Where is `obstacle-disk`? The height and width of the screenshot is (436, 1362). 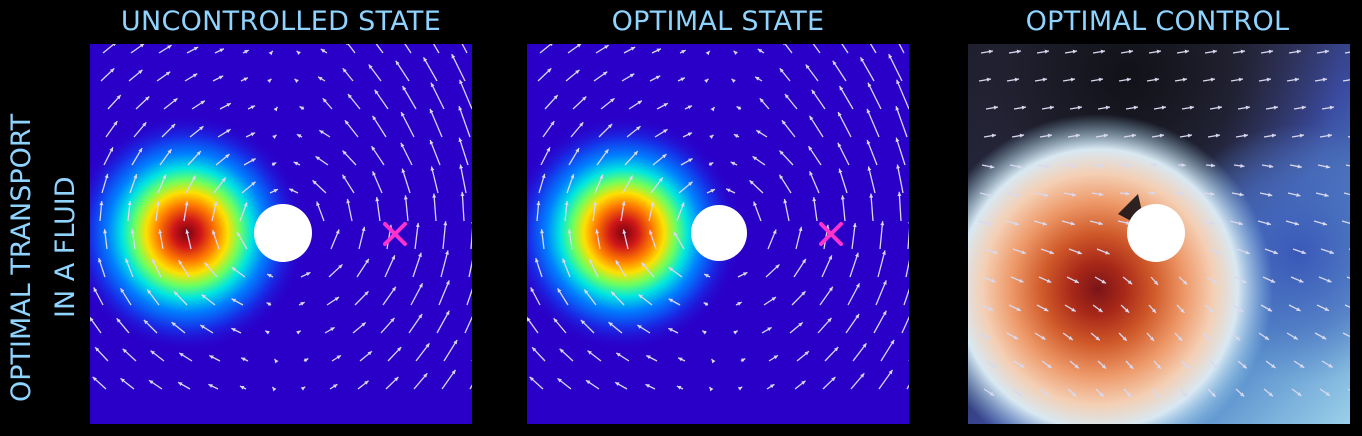
obstacle-disk is located at coordinates (719, 233).